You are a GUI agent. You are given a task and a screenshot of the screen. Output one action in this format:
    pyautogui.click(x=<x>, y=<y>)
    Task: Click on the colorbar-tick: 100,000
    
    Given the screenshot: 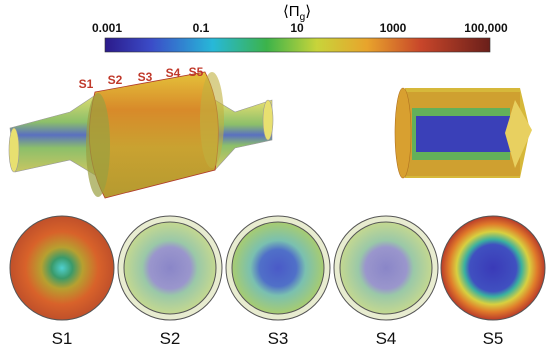 What is the action you would take?
    pyautogui.click(x=486, y=28)
    